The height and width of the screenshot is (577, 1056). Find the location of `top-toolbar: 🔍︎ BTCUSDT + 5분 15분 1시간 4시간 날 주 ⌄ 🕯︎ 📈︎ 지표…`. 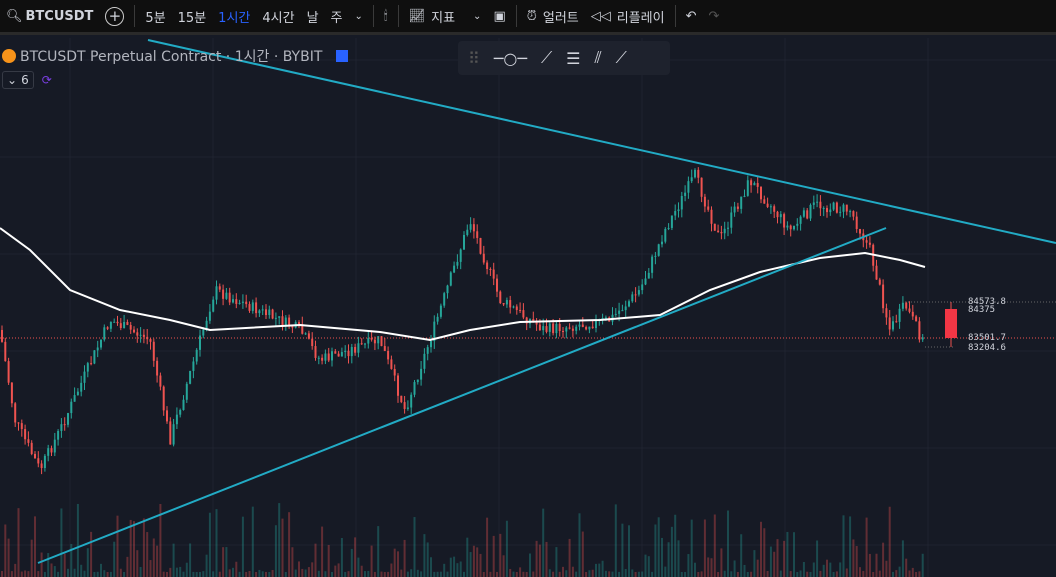

top-toolbar: 🔍︎ BTCUSDT + 5분 15분 1시간 4시간 날 주 ⌄ 🕯︎ 📈︎ 지표… is located at coordinates (528, 17).